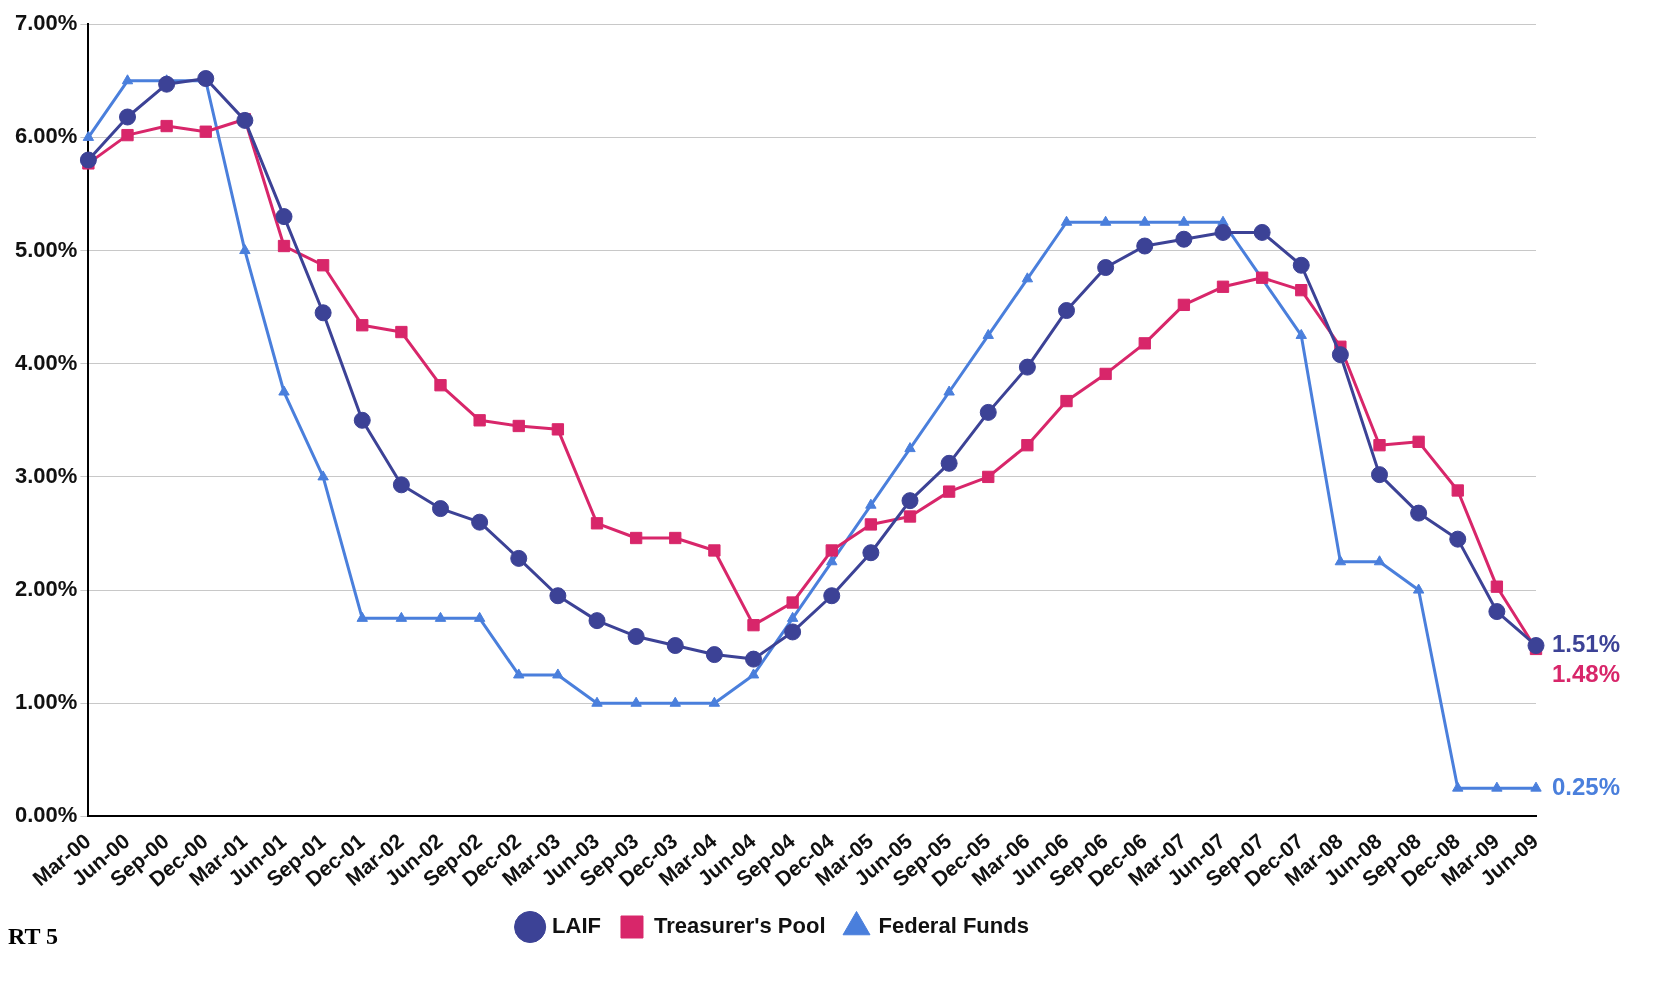 The height and width of the screenshot is (997, 1654). What do you see at coordinates (46, 362) in the screenshot?
I see `y-tick-label: 4.00%` at bounding box center [46, 362].